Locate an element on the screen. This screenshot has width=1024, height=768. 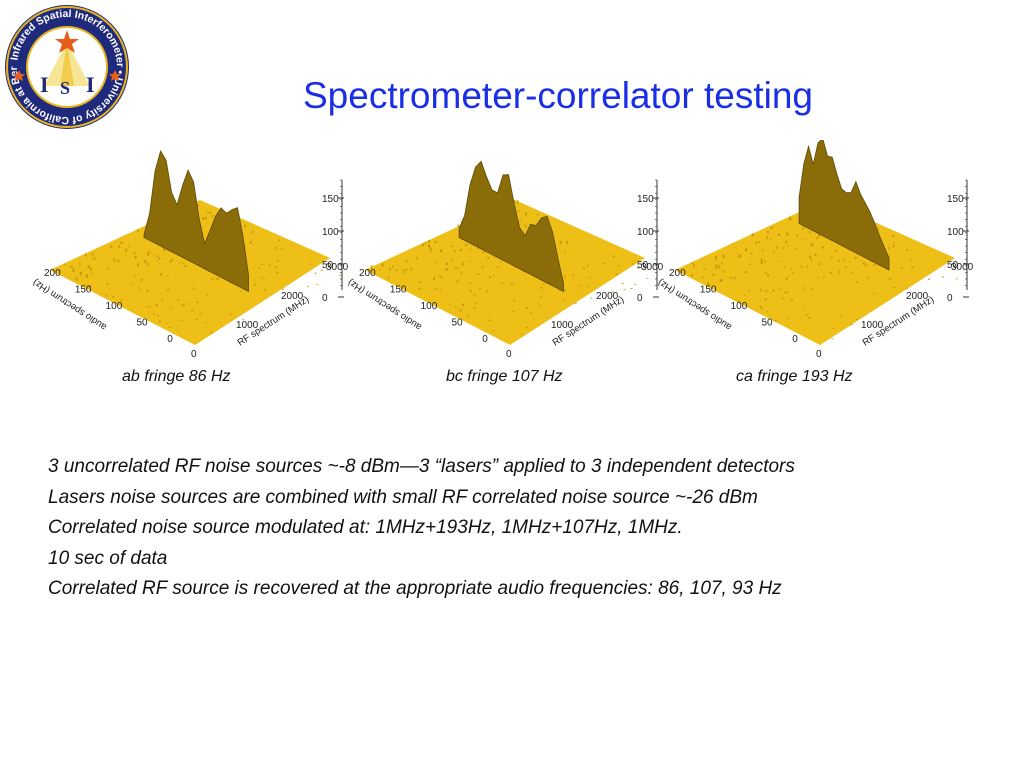
note-line: 10 sec of data is located at coordinates (108, 558).